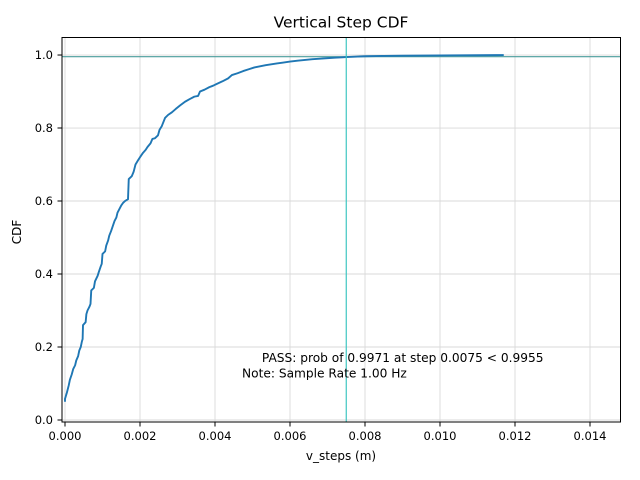 The height and width of the screenshot is (480, 640). What do you see at coordinates (365, 436) in the screenshot?
I see `x-tick-label: 0.008` at bounding box center [365, 436].